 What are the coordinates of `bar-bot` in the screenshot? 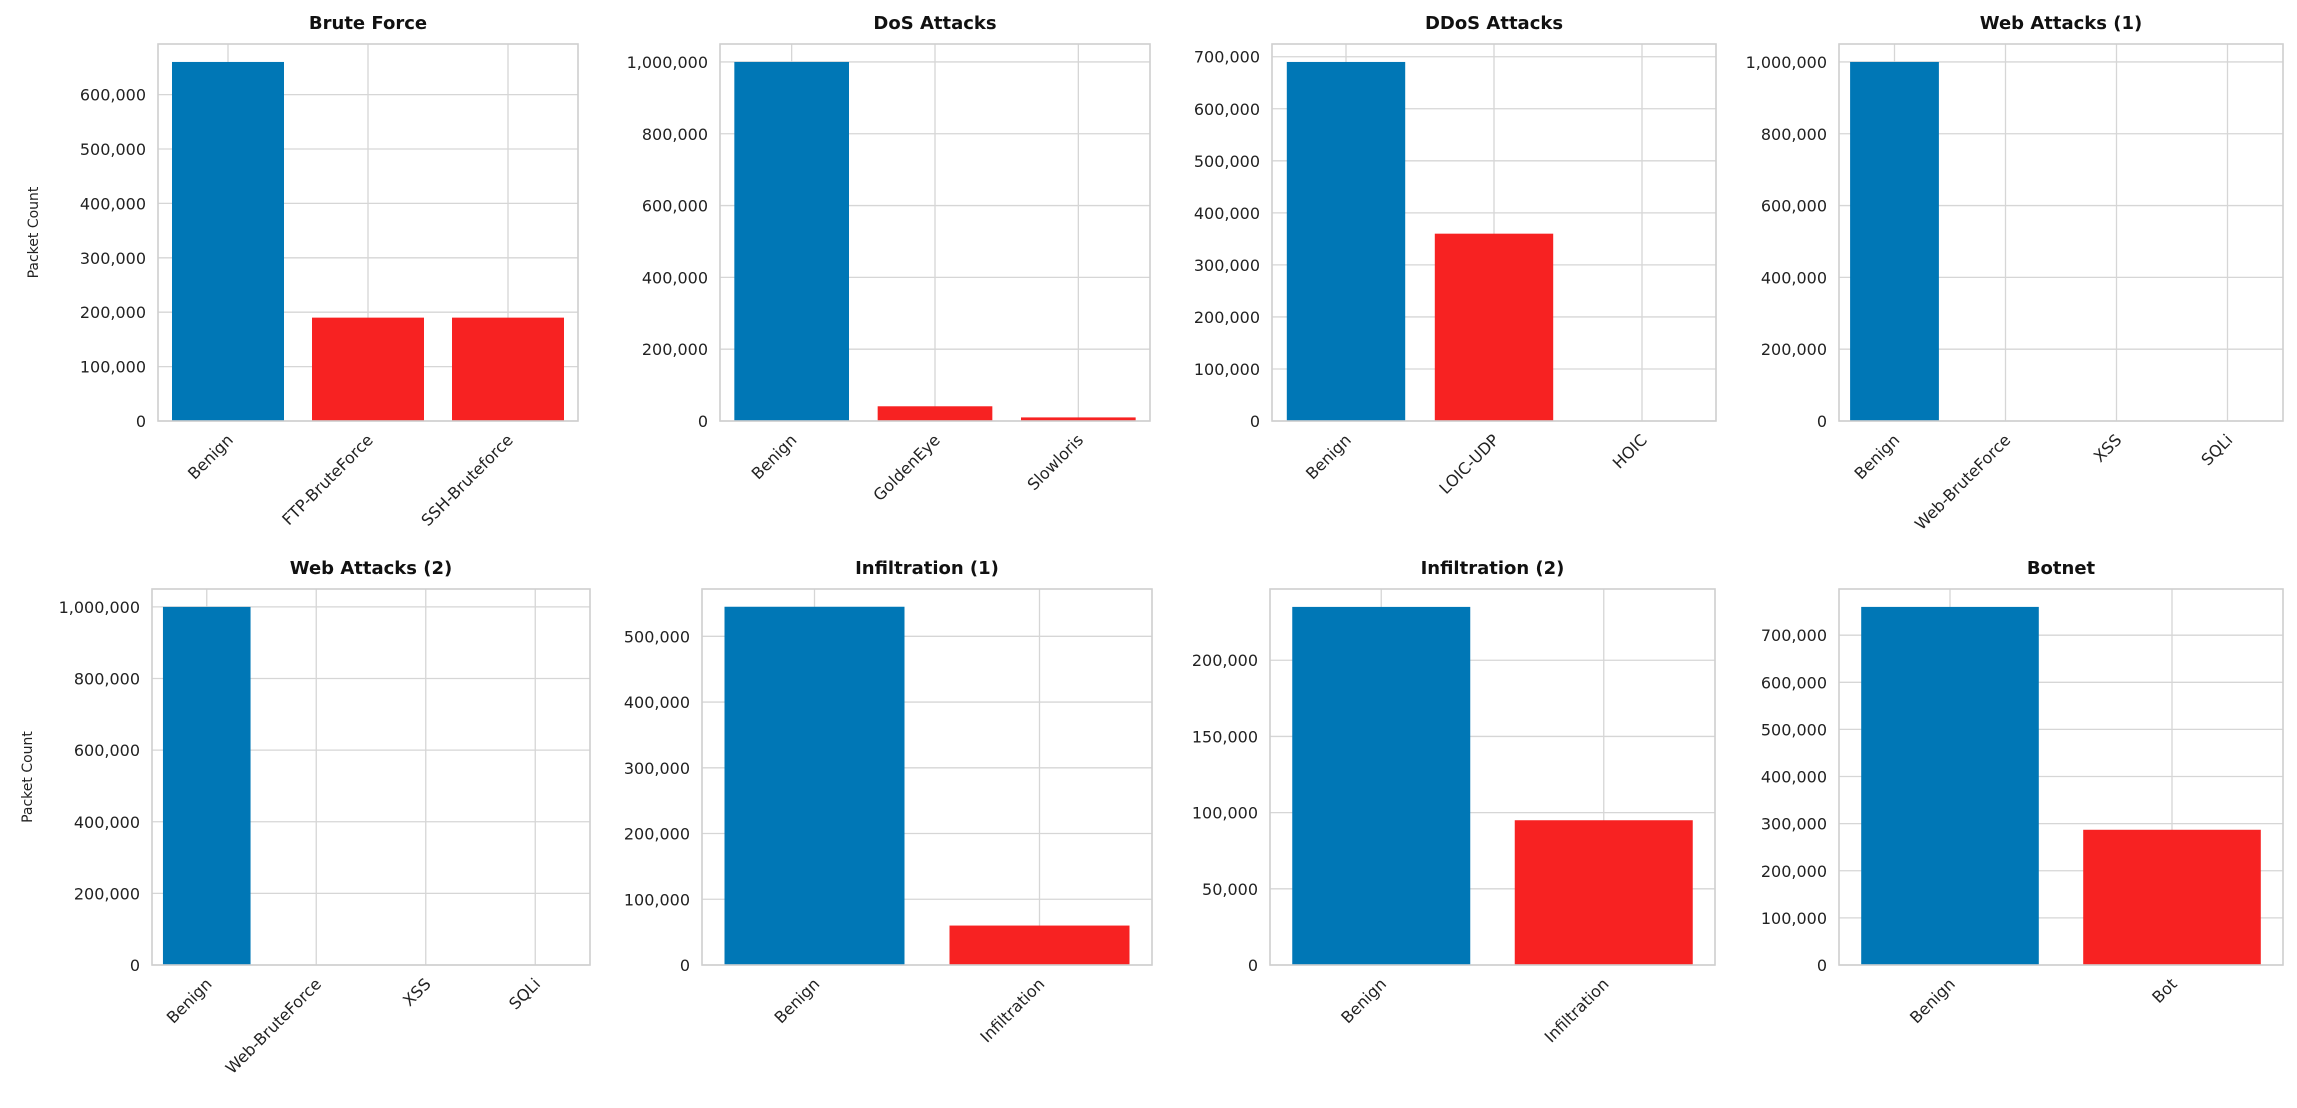 It's located at (2172, 897).